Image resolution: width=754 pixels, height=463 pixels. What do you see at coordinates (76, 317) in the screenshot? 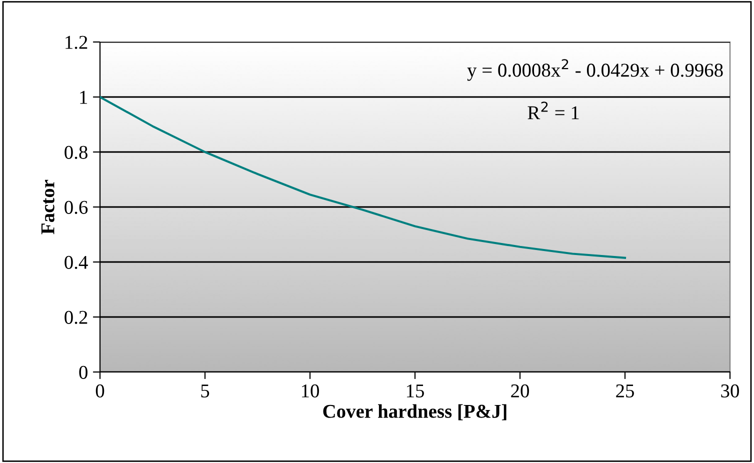
I see `y-tick-label: 0.2` at bounding box center [76, 317].